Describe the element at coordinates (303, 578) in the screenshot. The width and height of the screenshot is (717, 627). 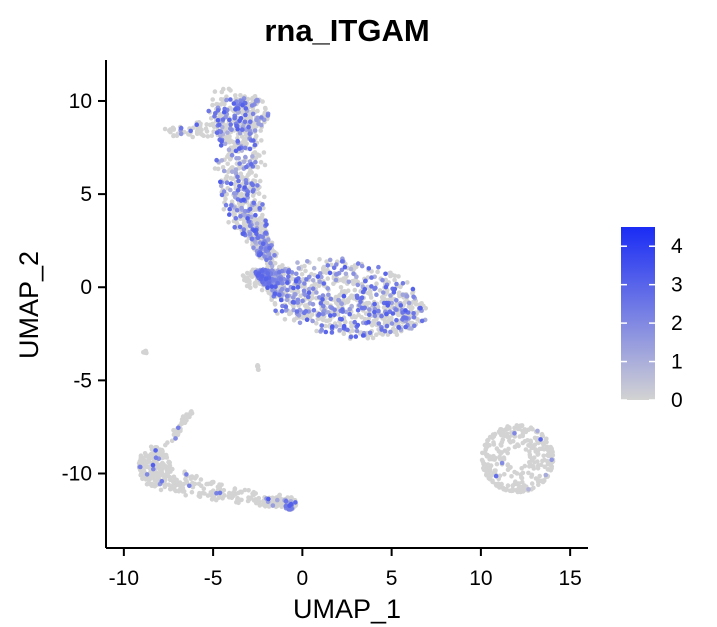
I see `x-tick-label: 0` at that location.